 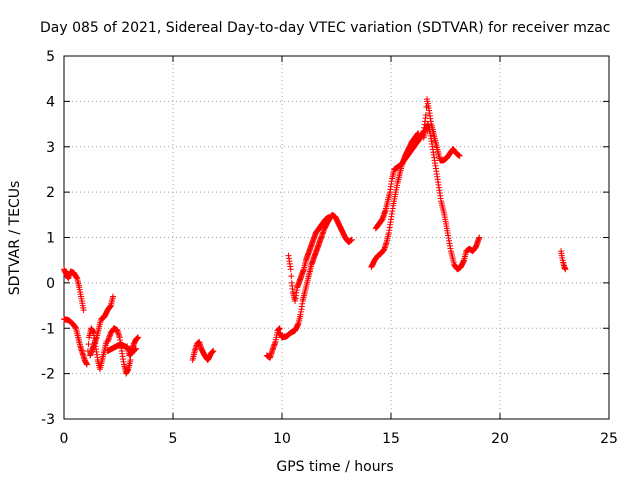 What do you see at coordinates (282, 439) in the screenshot?
I see `x-tick-label: 10` at bounding box center [282, 439].